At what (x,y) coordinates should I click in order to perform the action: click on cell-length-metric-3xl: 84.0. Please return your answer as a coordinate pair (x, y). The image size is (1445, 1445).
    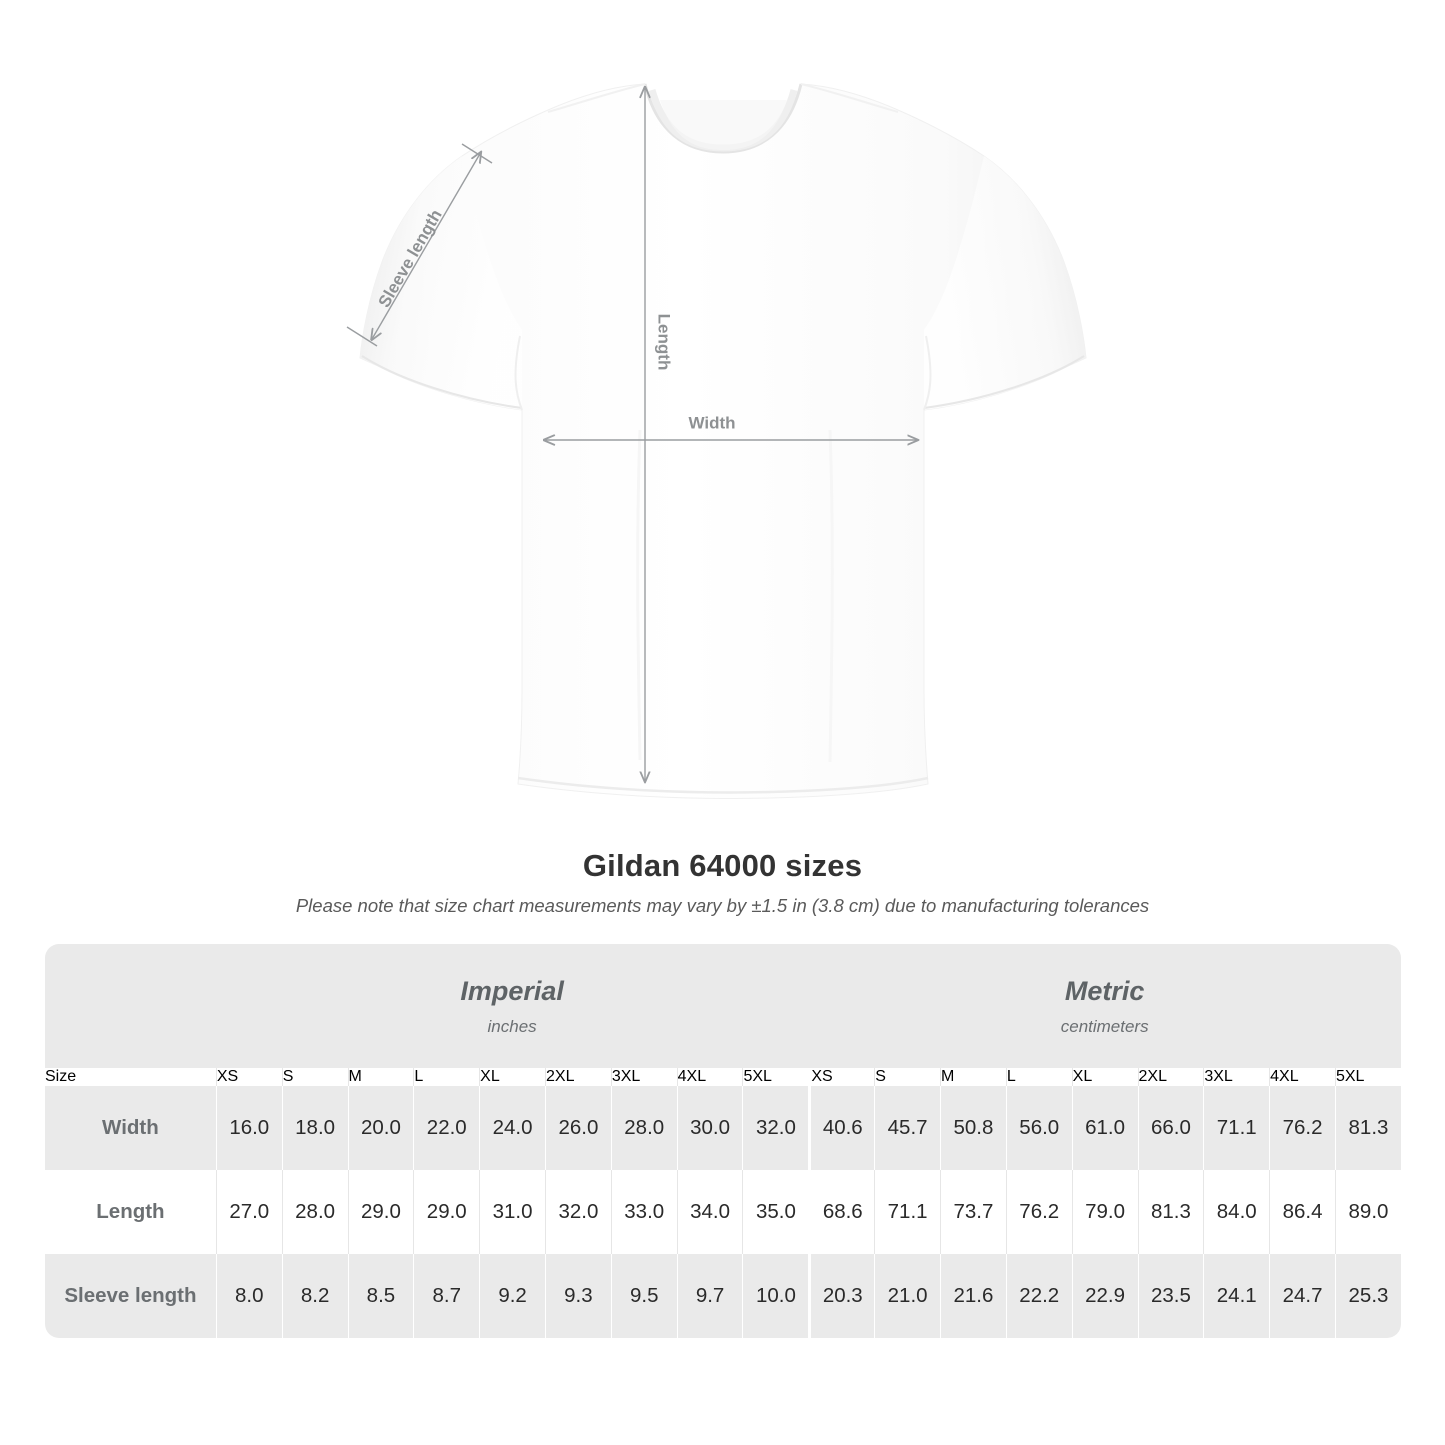
    Looking at the image, I should click on (1236, 1212).